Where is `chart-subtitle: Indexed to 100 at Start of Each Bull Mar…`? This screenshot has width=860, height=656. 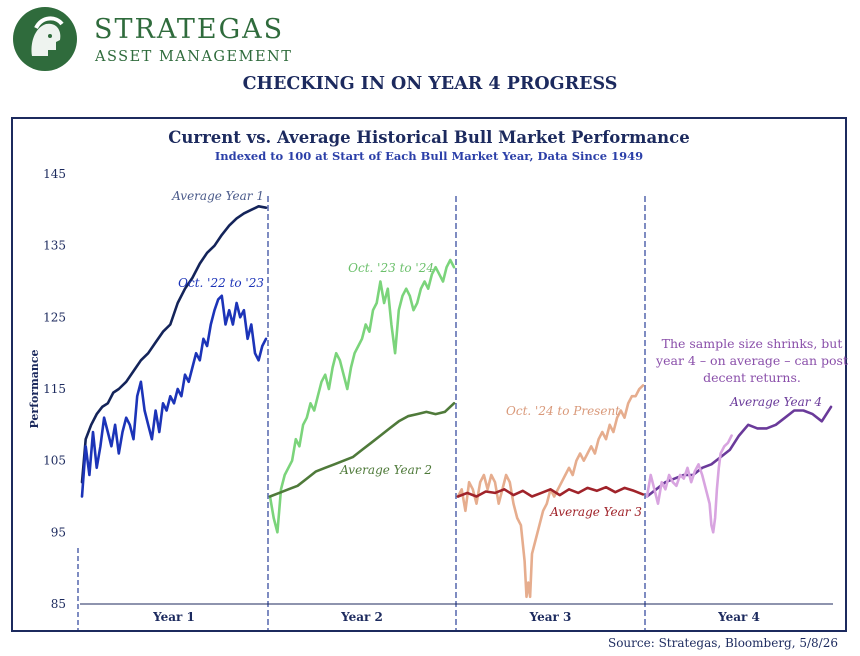
chart-subtitle: Indexed to 100 at Start of Each Bull Mar… is located at coordinates (429, 156).